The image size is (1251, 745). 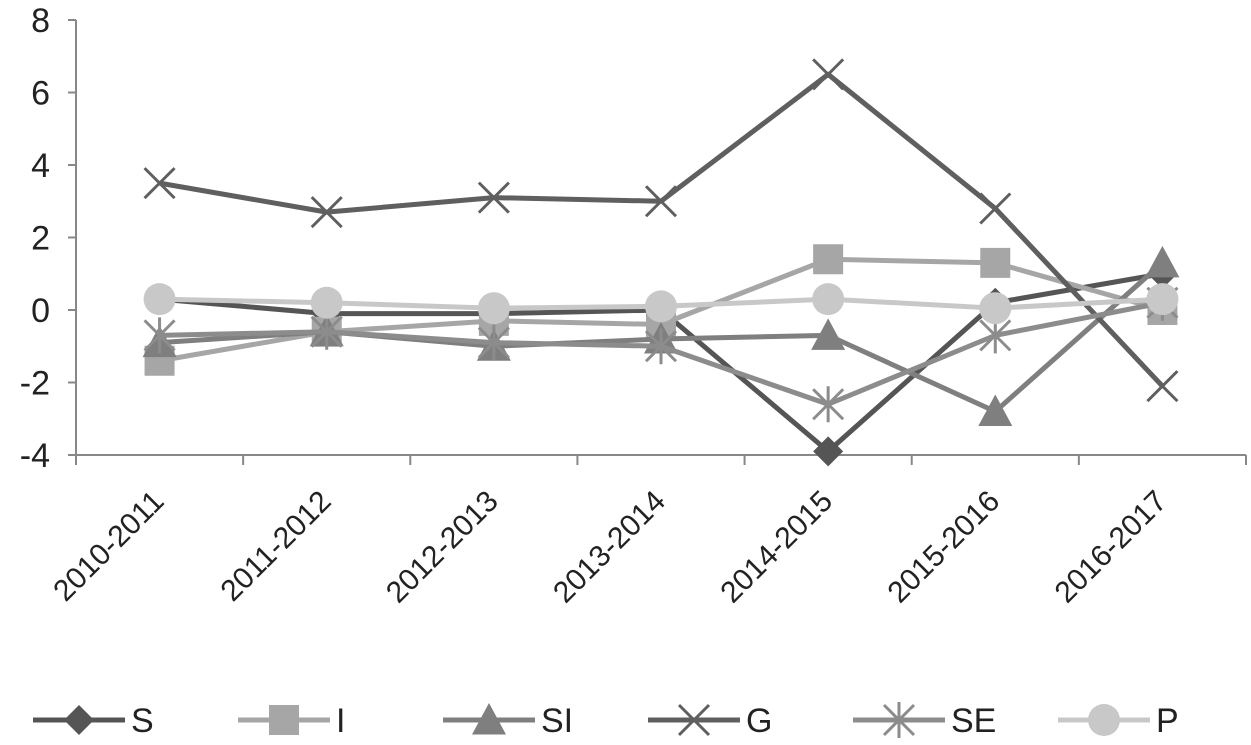 What do you see at coordinates (442, 547) in the screenshot?
I see `x-tick-label: 2012-2013` at bounding box center [442, 547].